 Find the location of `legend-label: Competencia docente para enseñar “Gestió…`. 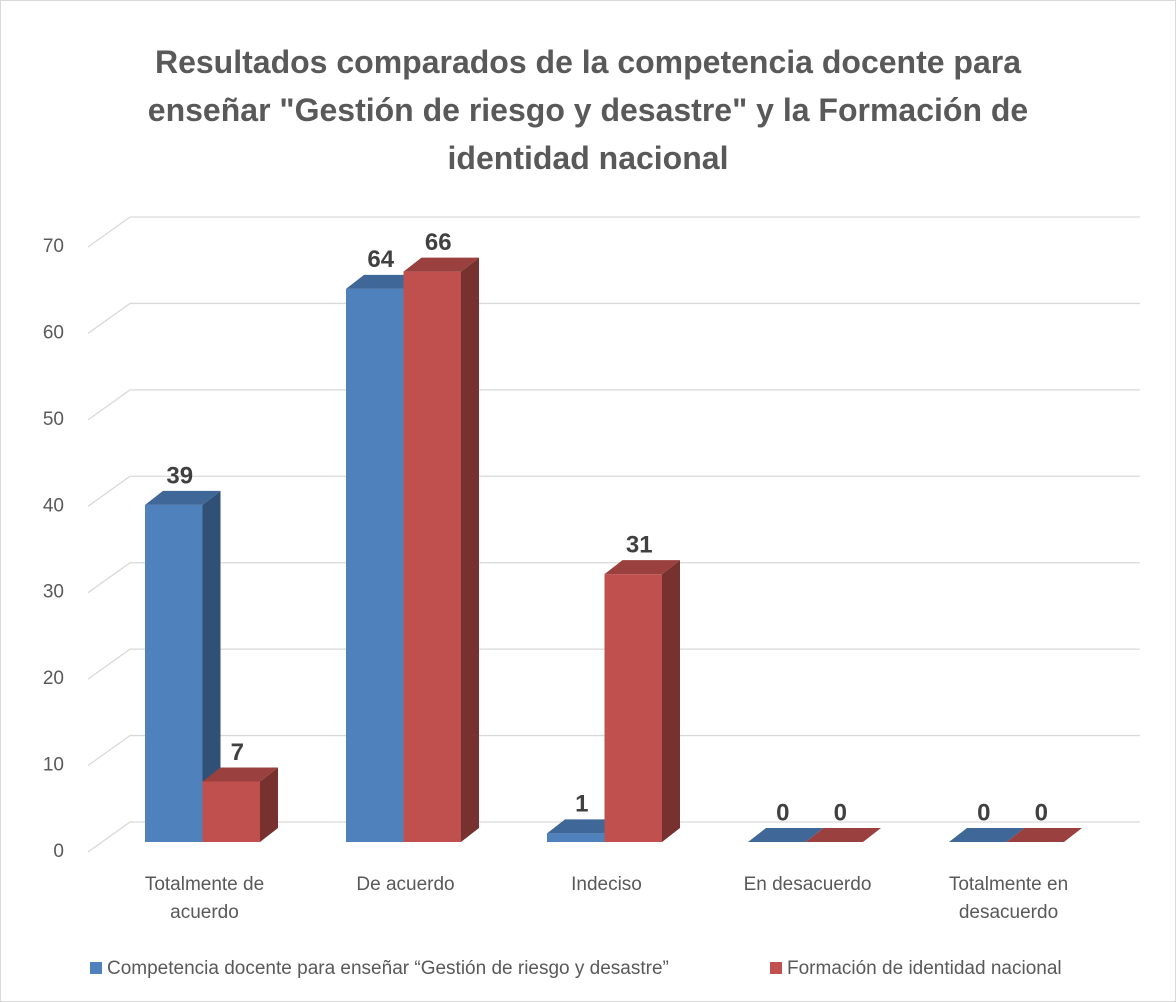

legend-label: Competencia docente para enseñar “Gestió… is located at coordinates (388, 968).